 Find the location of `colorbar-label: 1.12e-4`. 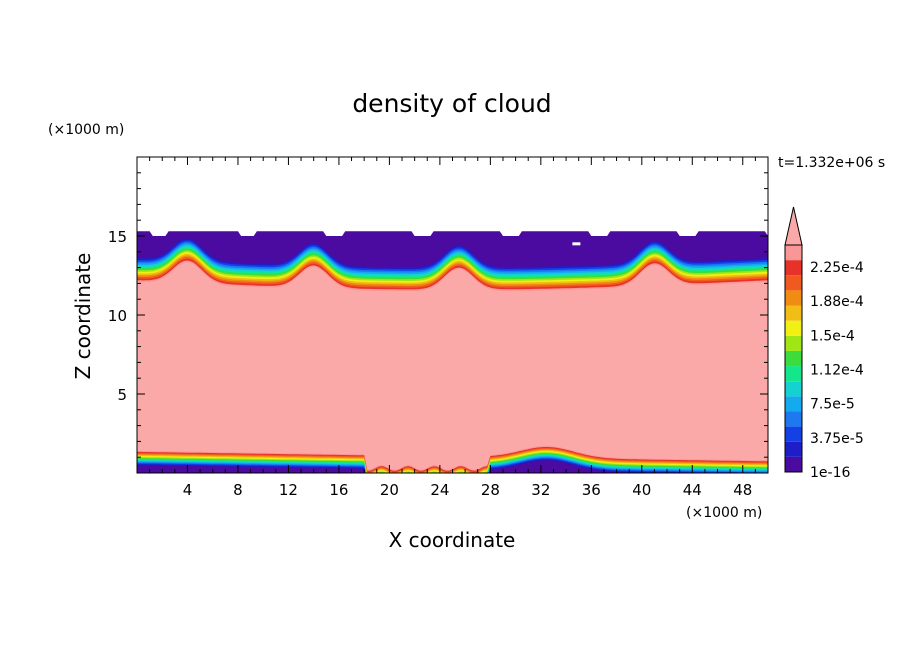

colorbar-label: 1.12e-4 is located at coordinates (837, 371).